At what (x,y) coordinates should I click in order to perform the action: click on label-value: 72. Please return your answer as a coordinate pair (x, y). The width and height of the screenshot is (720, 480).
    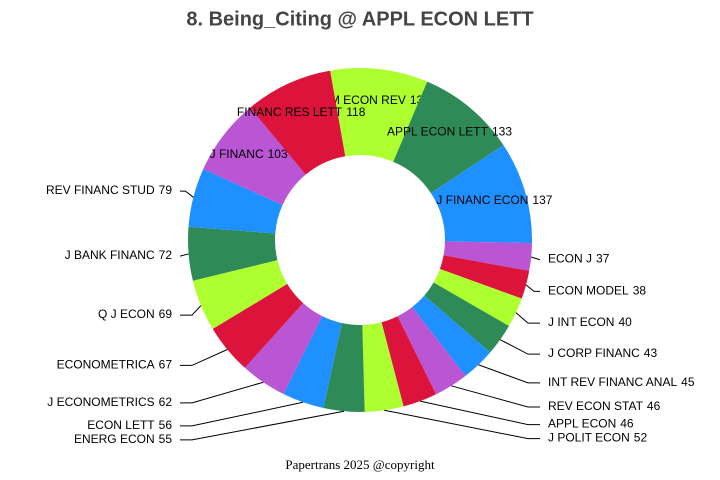
    Looking at the image, I should click on (166, 255).